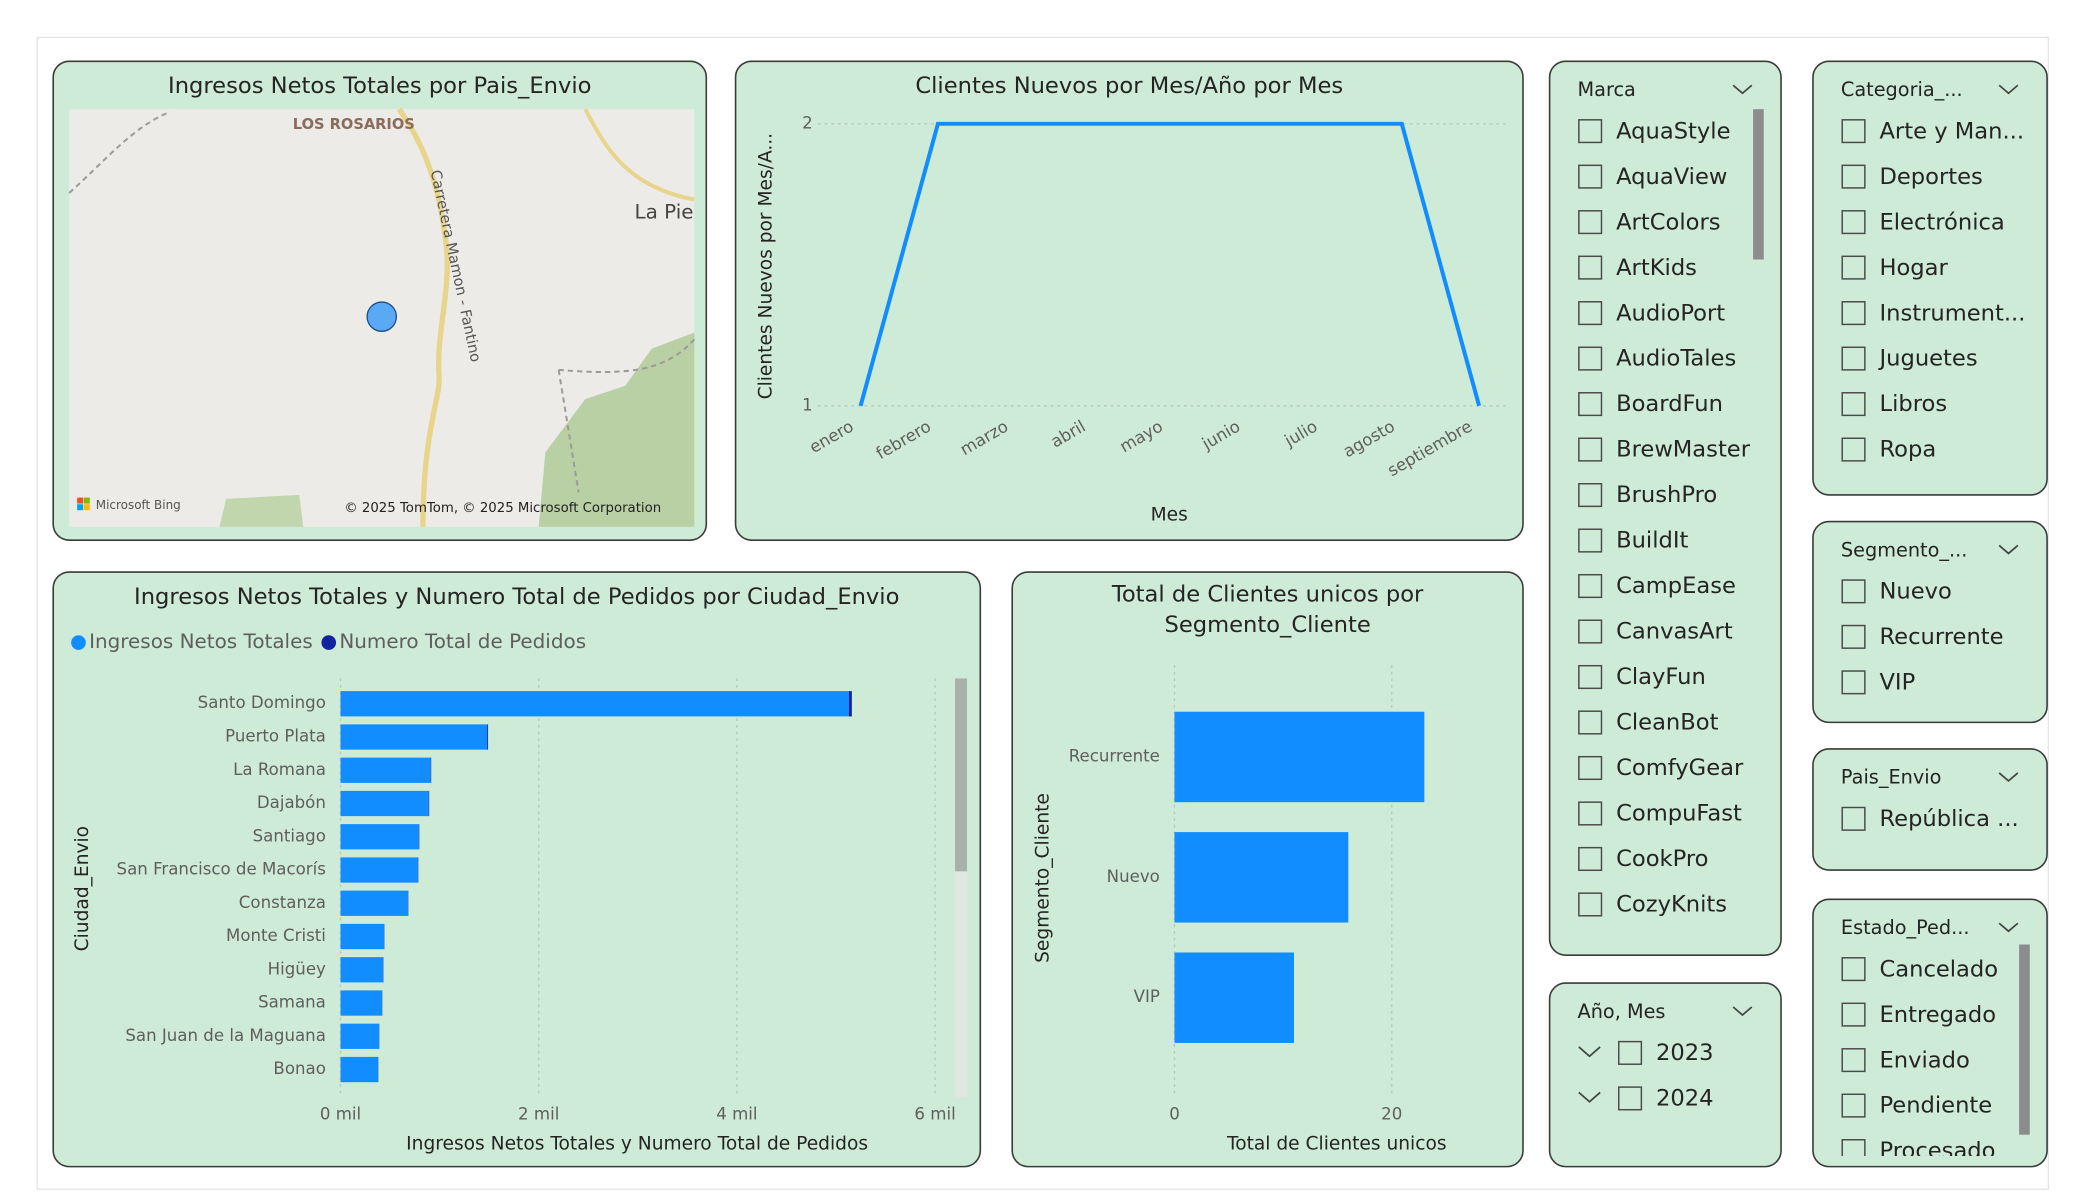 The image size is (2075, 1200). Describe the element at coordinates (1941, 222) in the screenshot. I see `slicer-item: Electrónica` at that location.